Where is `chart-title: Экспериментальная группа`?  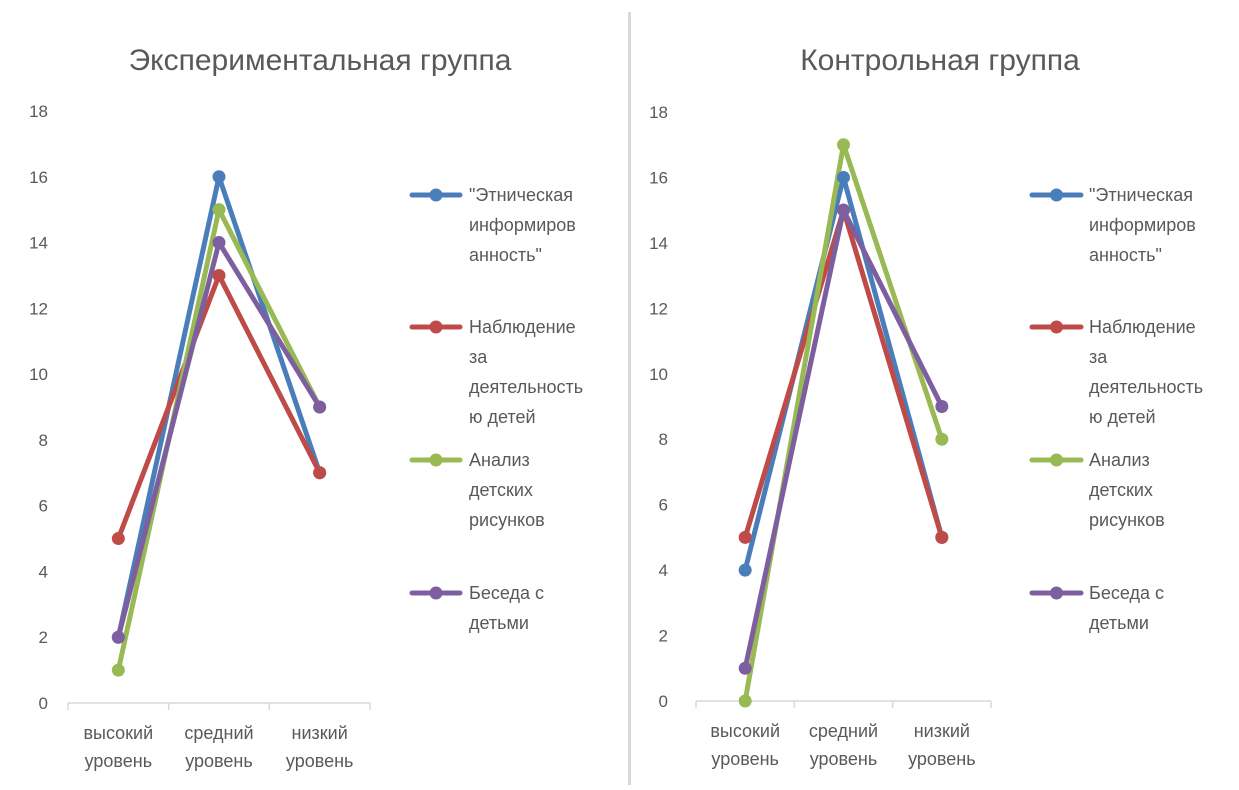
chart-title: Экспериментальная группа is located at coordinates (320, 60).